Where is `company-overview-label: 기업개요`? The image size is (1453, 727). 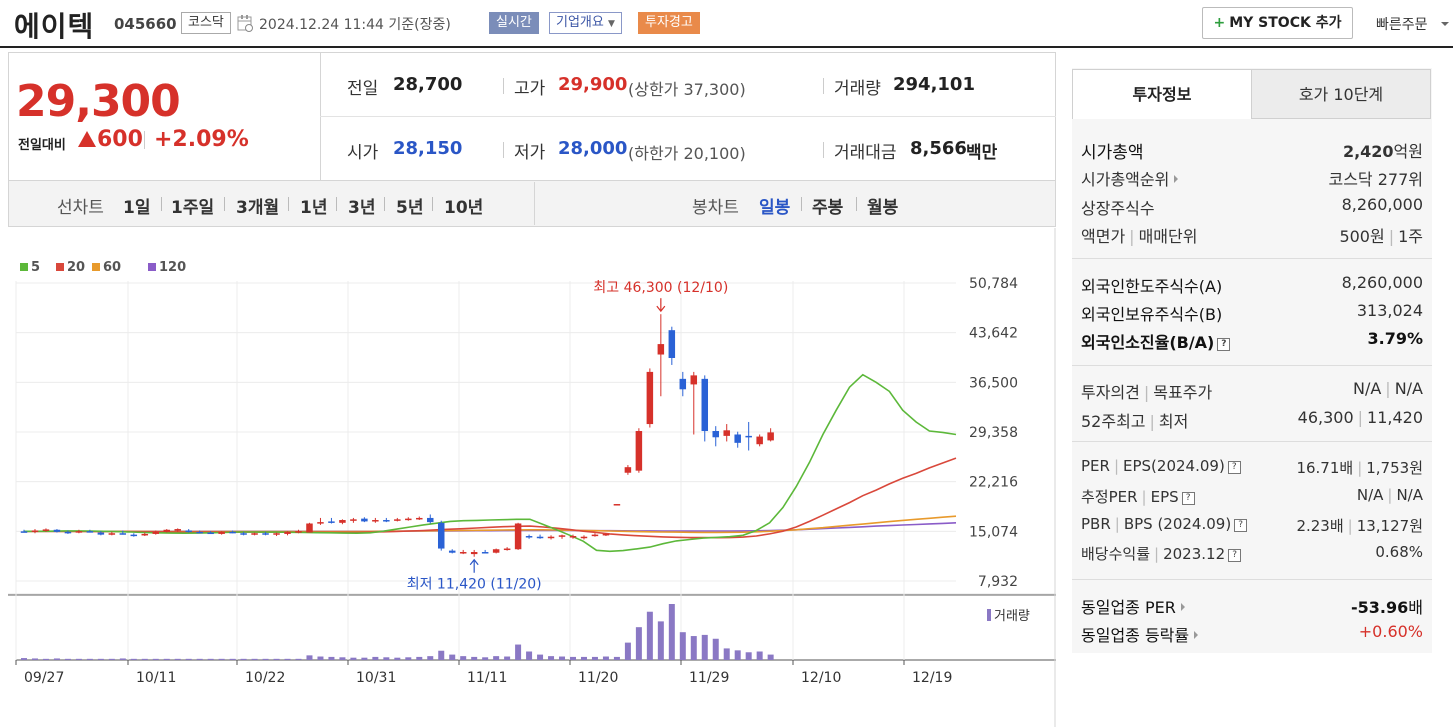 company-overview-label: 기업개요 is located at coordinates (580, 22).